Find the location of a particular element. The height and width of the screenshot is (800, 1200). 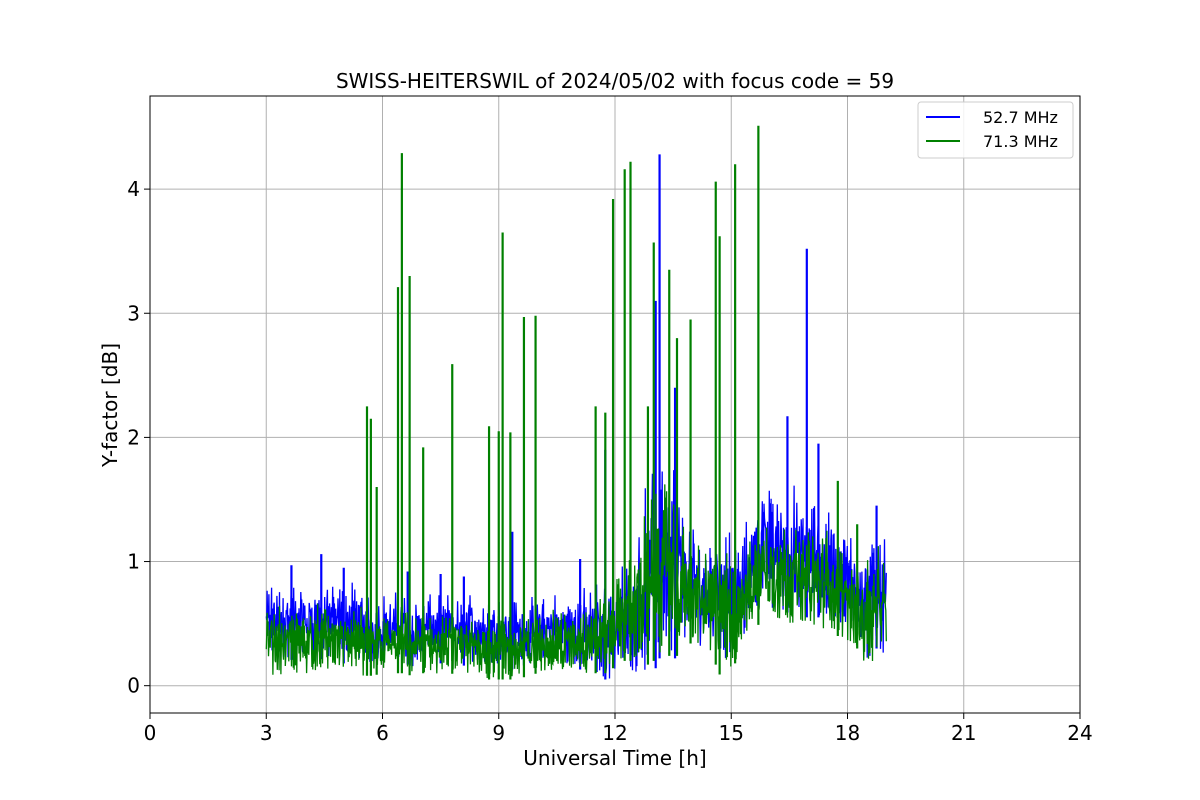

x-tick-label: 21 is located at coordinates (963, 733).